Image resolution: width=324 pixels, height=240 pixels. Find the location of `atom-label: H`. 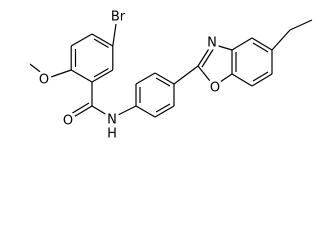

atom-label: H is located at coordinates (112, 134).